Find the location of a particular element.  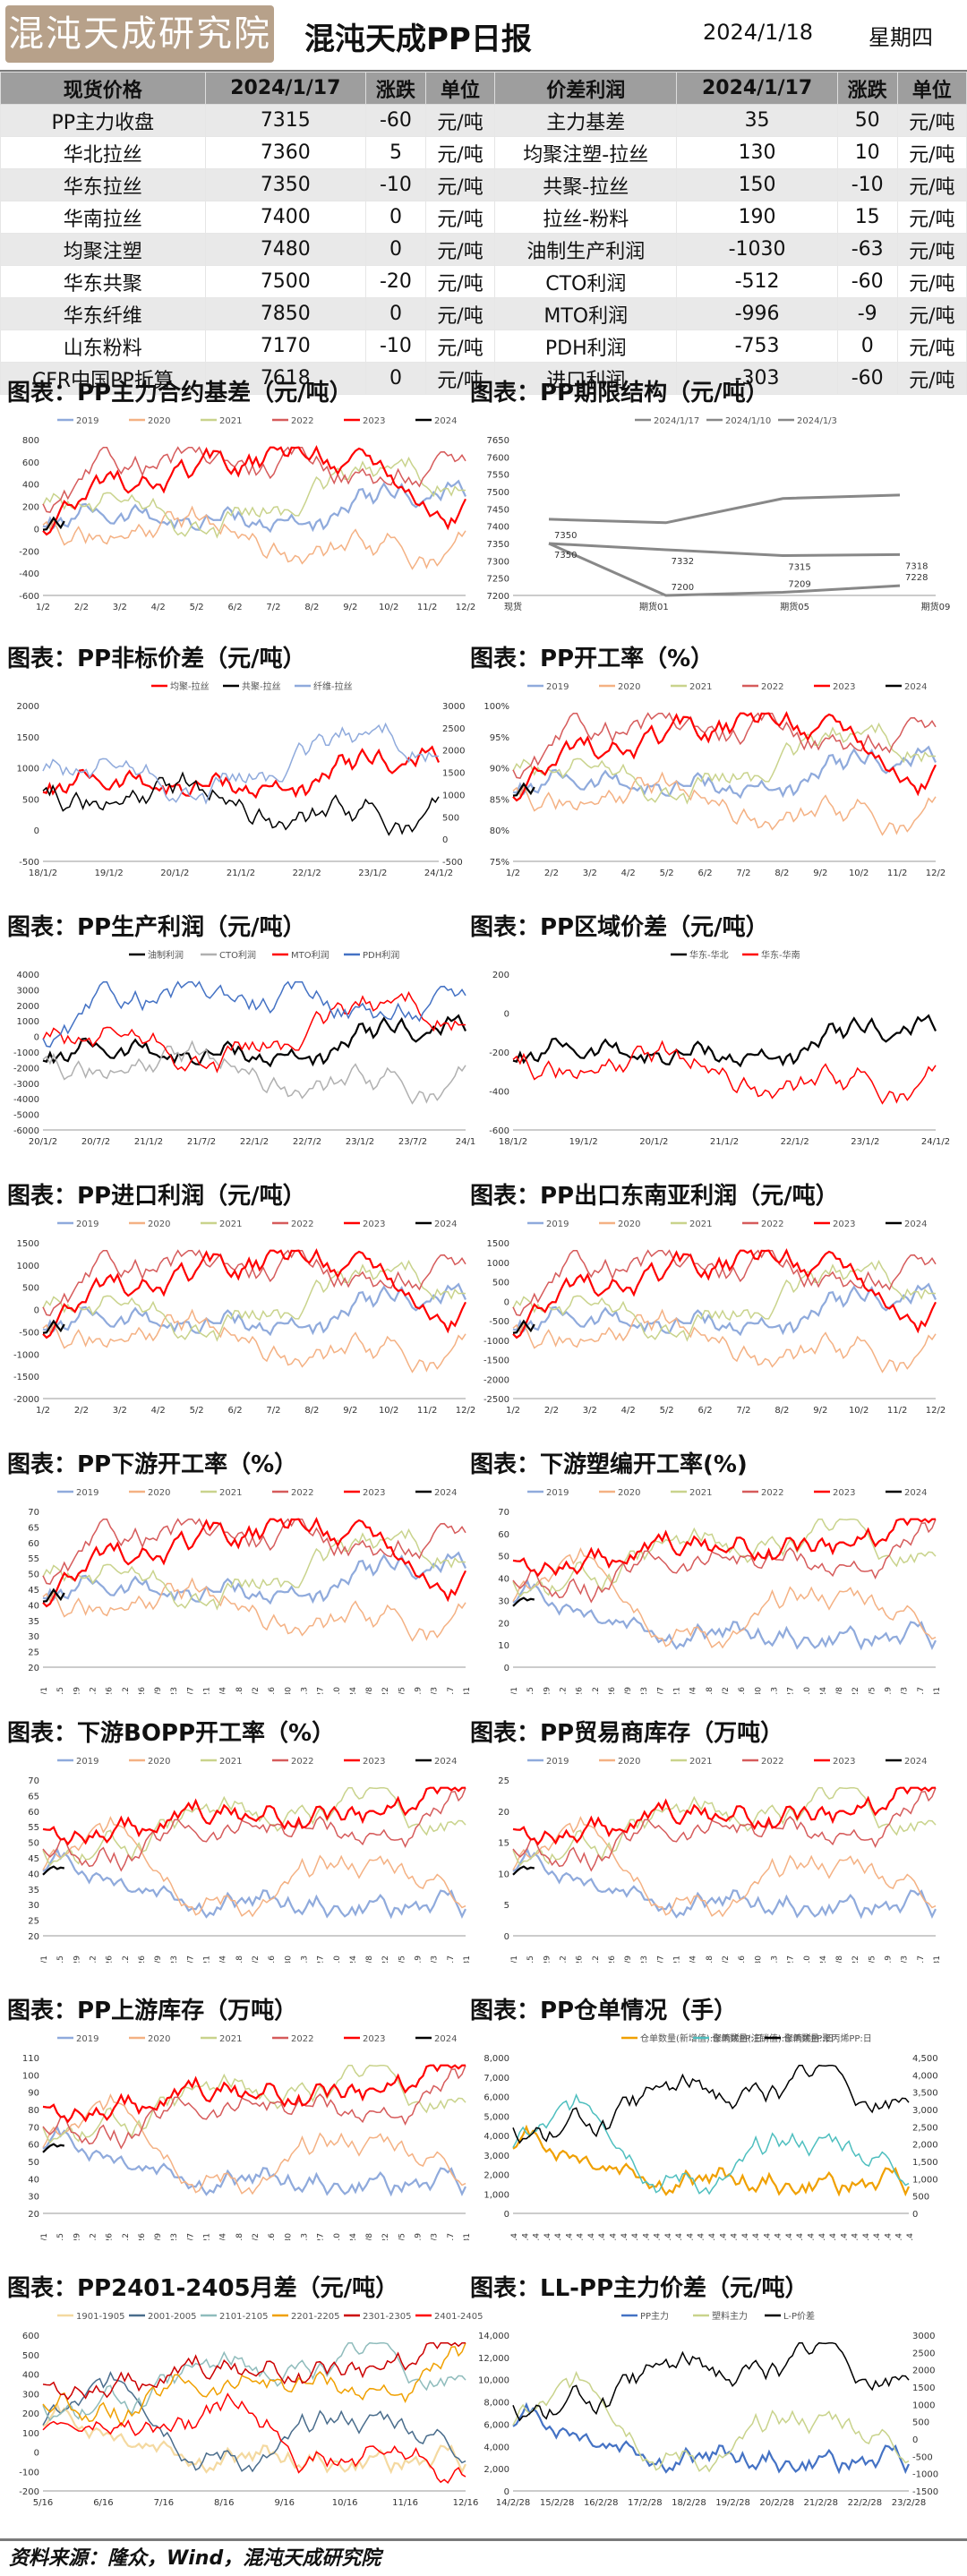

y-tick-label: 7450 is located at coordinates (498, 510).